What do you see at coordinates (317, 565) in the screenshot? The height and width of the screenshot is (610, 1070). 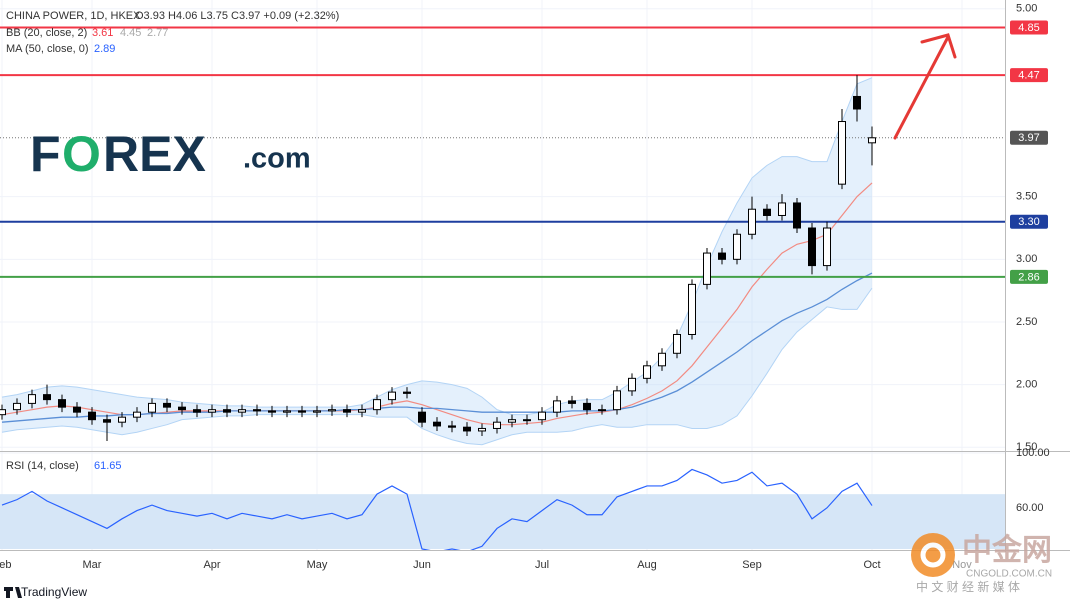 I see `x-tick-label: May` at bounding box center [317, 565].